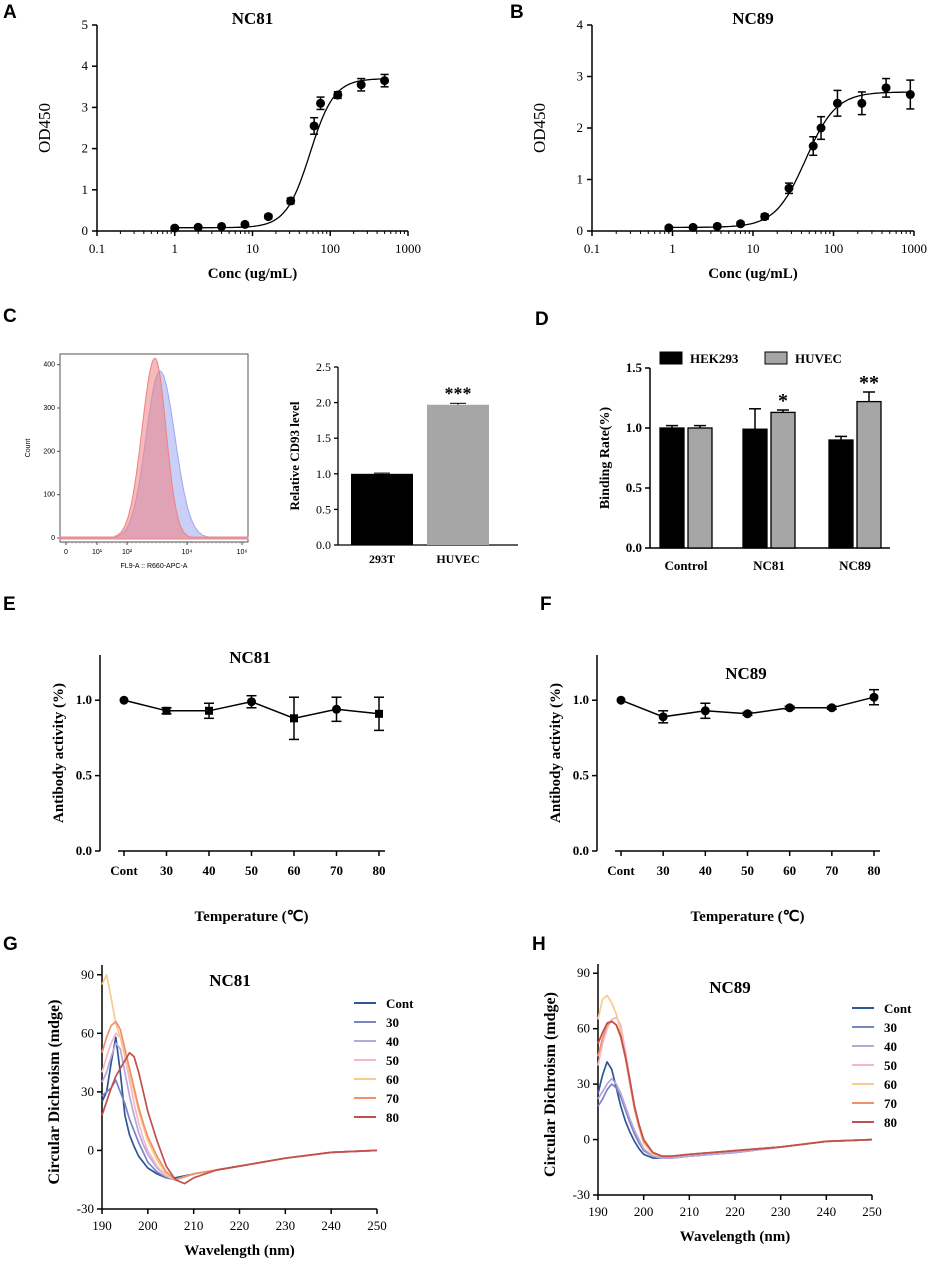  Describe the element at coordinates (323, 509) in the screenshot. I see `y-tick-label: 0.5` at that location.